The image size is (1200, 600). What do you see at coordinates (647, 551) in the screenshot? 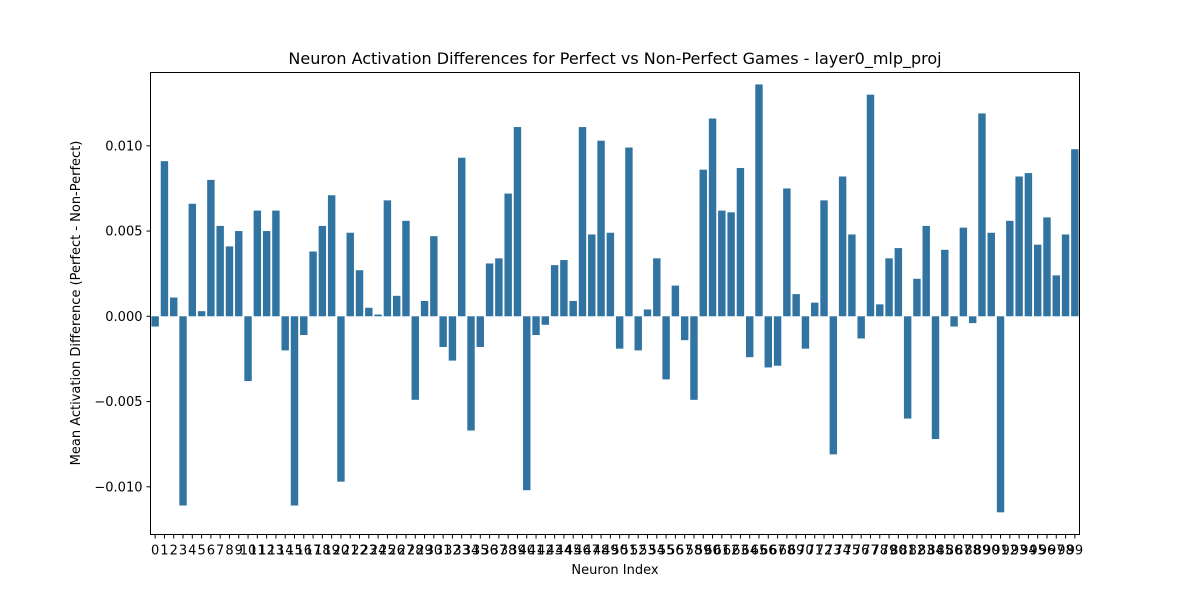
I see `x-tick-label: 53` at bounding box center [647, 551].